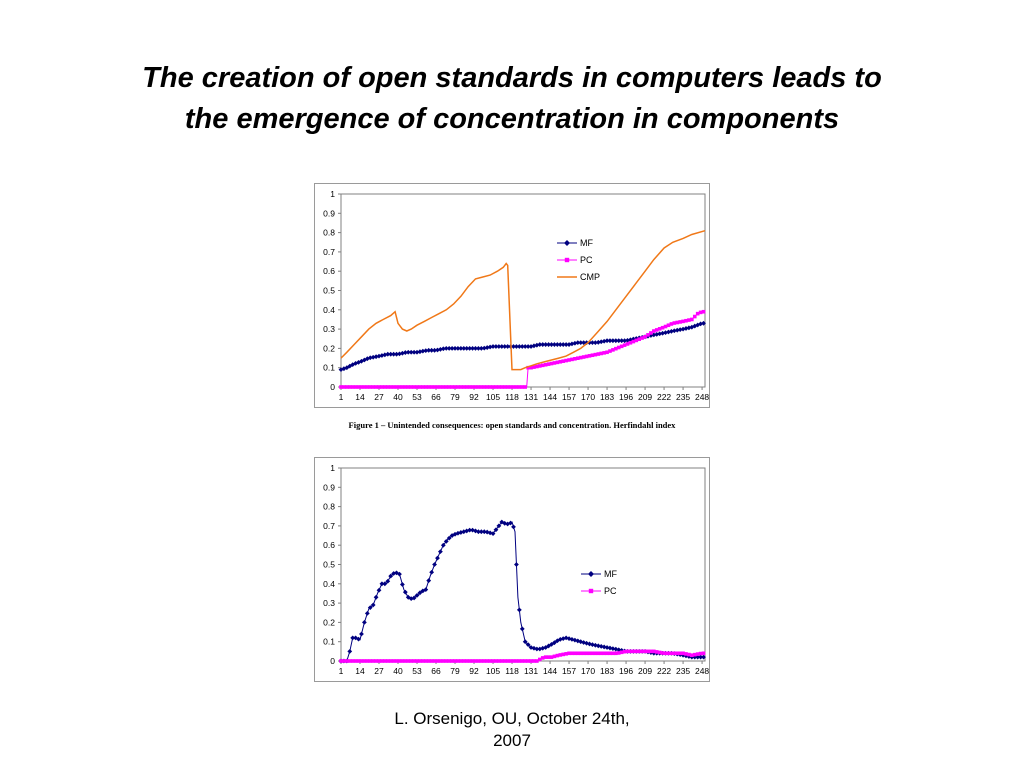 The image size is (1024, 768). What do you see at coordinates (436, 671) in the screenshot?
I see `x-tick-label: 66` at bounding box center [436, 671].